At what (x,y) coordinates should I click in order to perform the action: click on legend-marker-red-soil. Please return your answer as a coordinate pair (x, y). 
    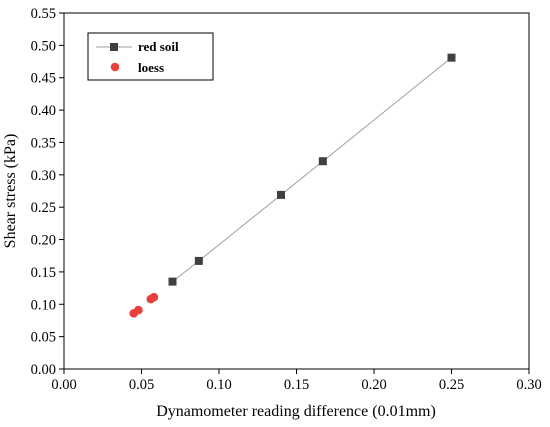
    Looking at the image, I should click on (114, 47).